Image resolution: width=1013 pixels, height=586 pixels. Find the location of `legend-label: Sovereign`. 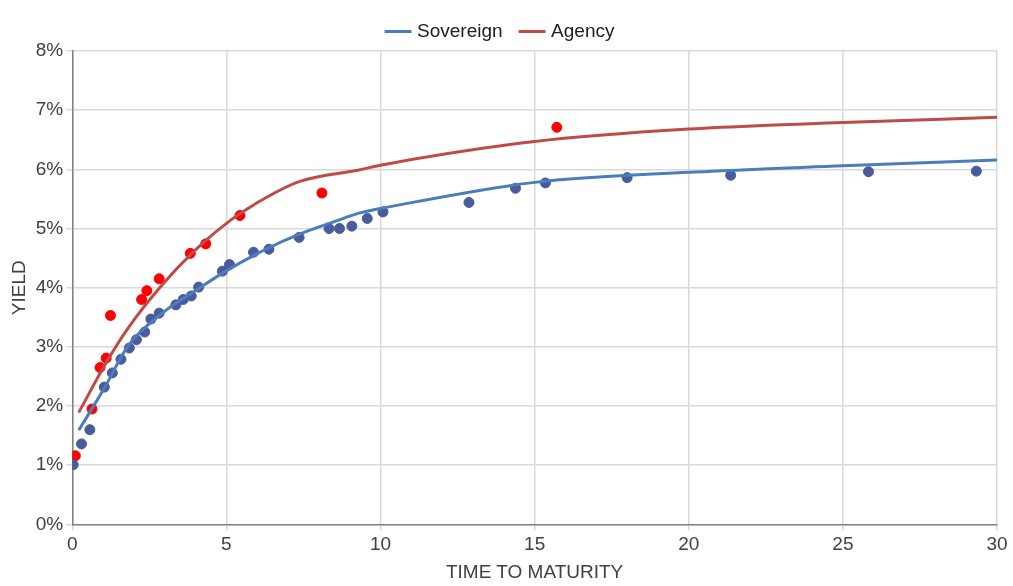

legend-label: Sovereign is located at coordinates (460, 30).